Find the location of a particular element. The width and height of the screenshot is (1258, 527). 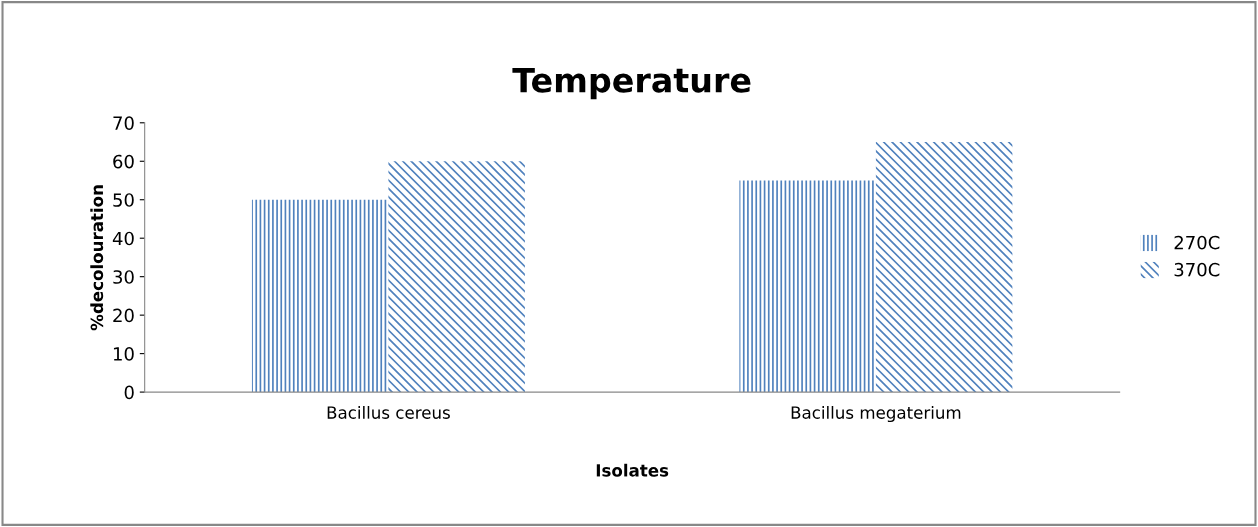

y-tick-label: 50 is located at coordinates (123, 200).